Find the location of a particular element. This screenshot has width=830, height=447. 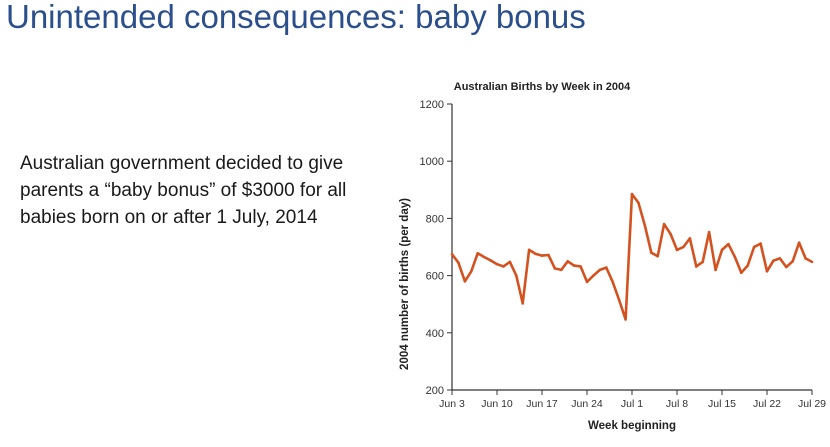

chart-x-axis-label: Week beginning is located at coordinates (632, 426).